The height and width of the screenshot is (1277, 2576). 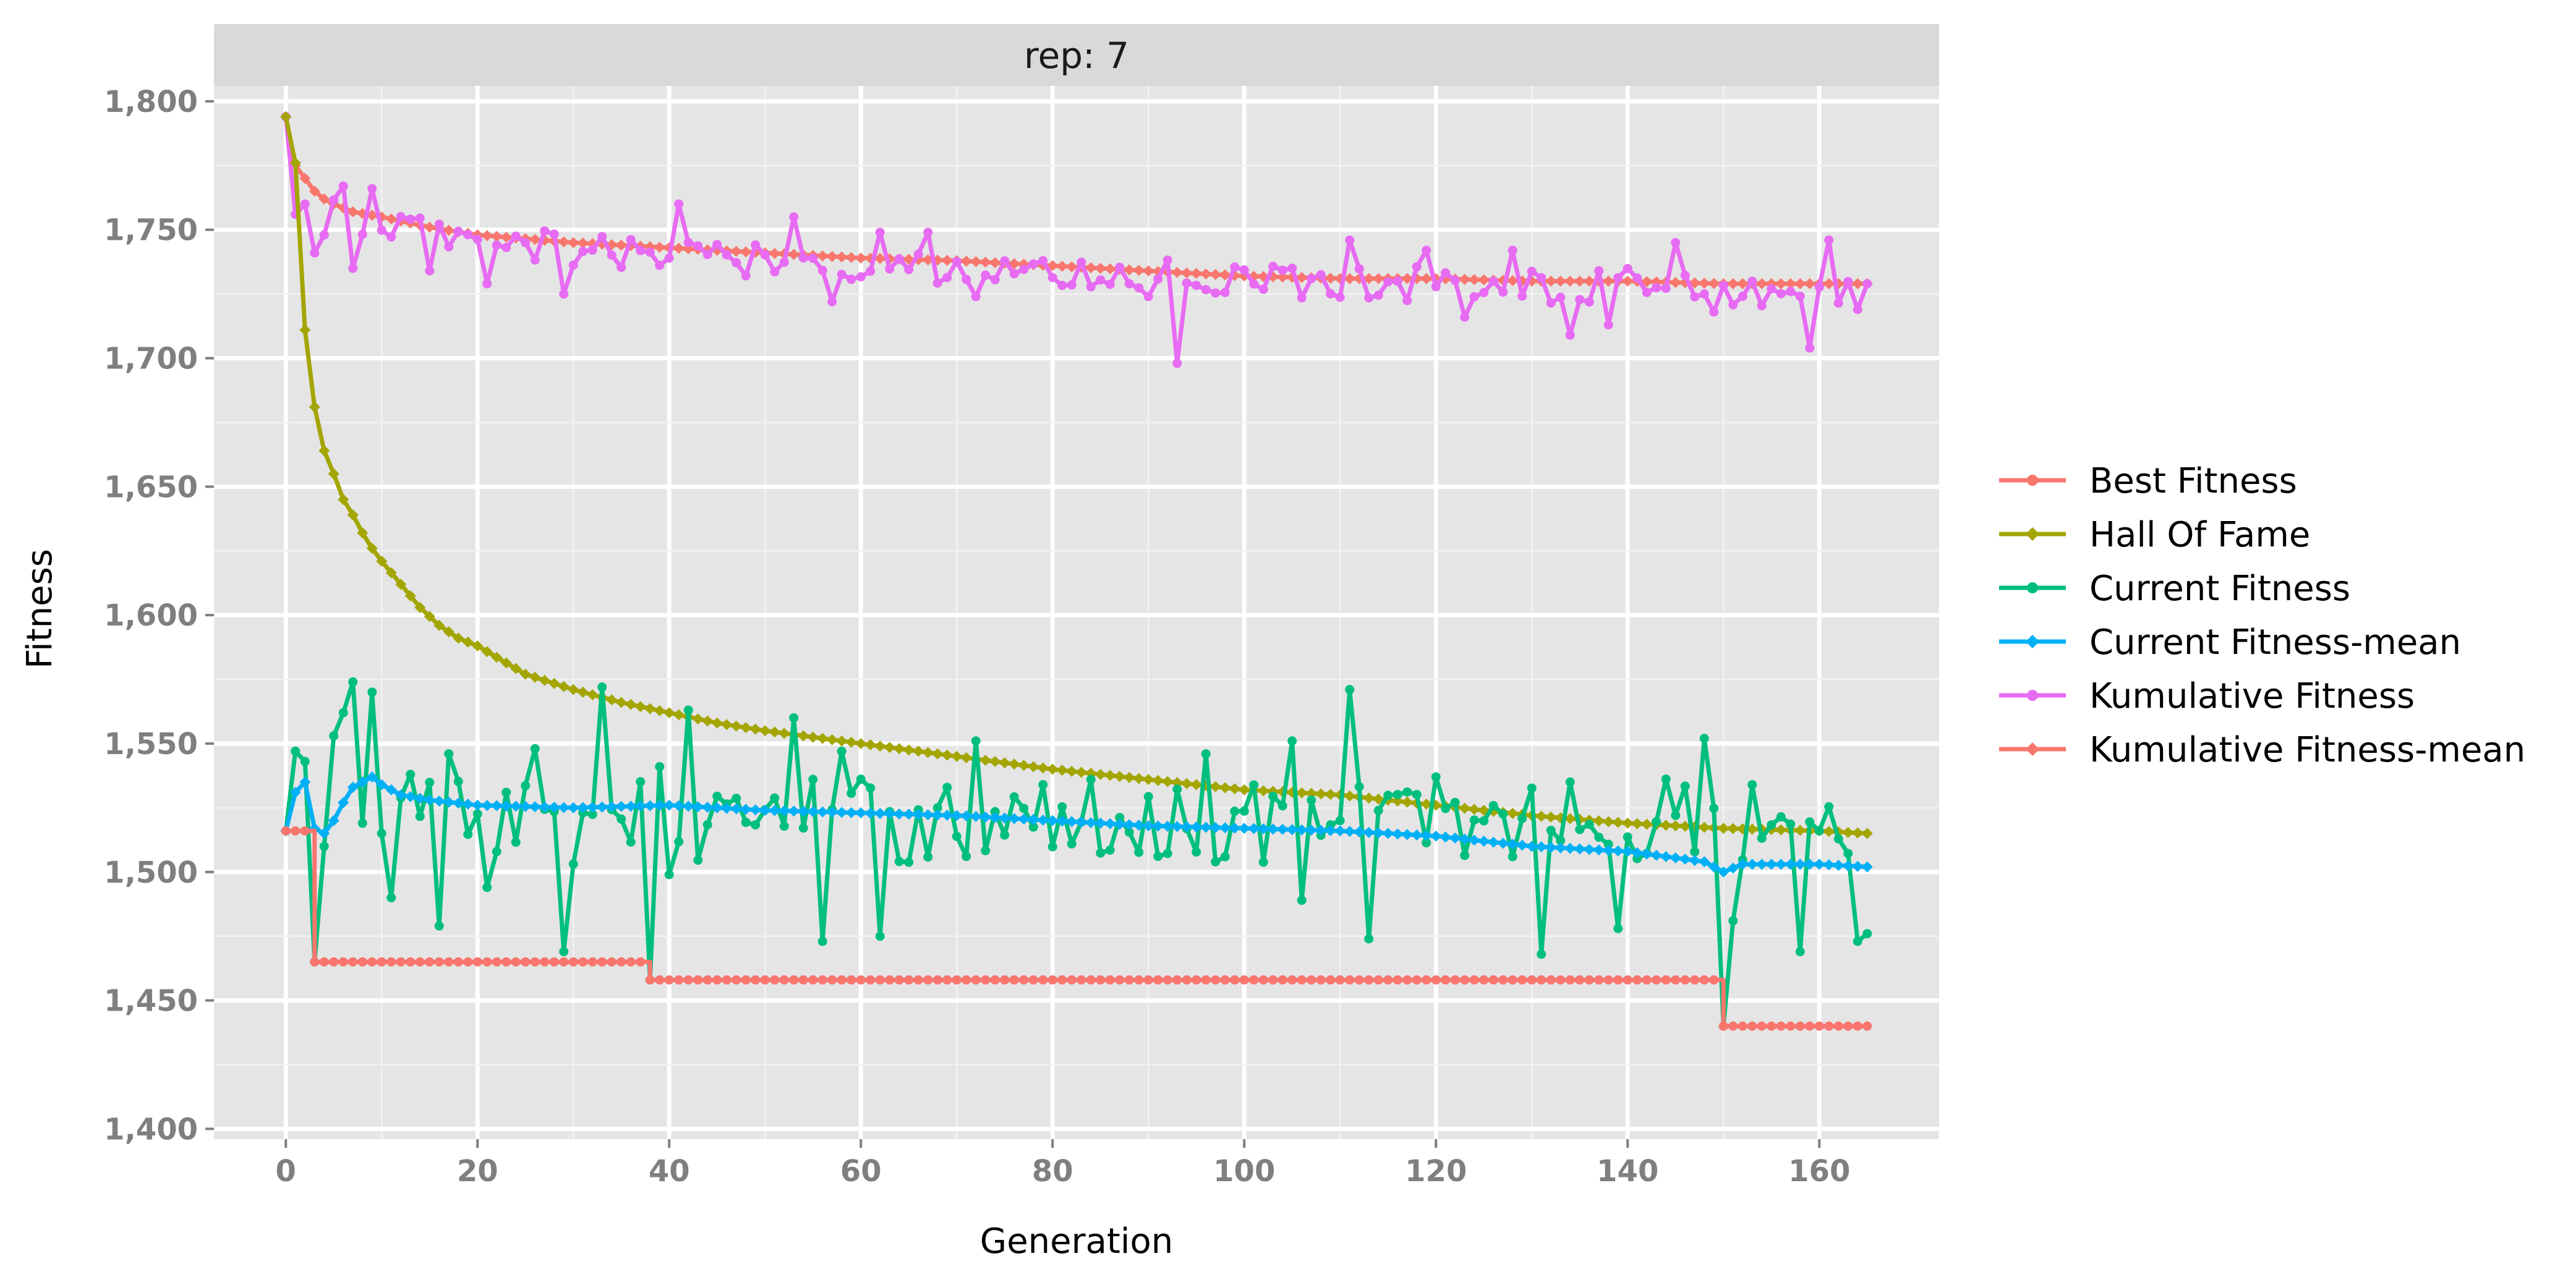 What do you see at coordinates (477, 1171) in the screenshot?
I see `x-tick-label: 20` at bounding box center [477, 1171].